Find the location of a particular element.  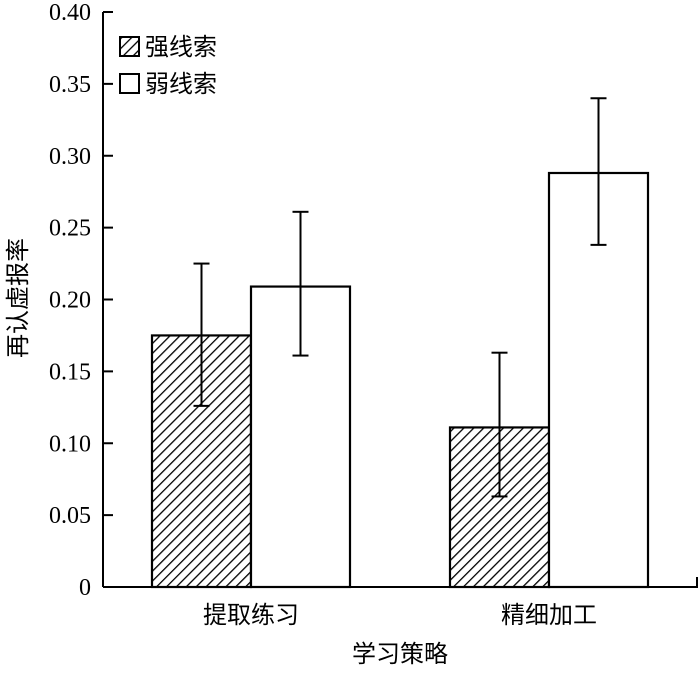

x-axis-category-labels: 提取练习 精细加工 is located at coordinates (450, 603).